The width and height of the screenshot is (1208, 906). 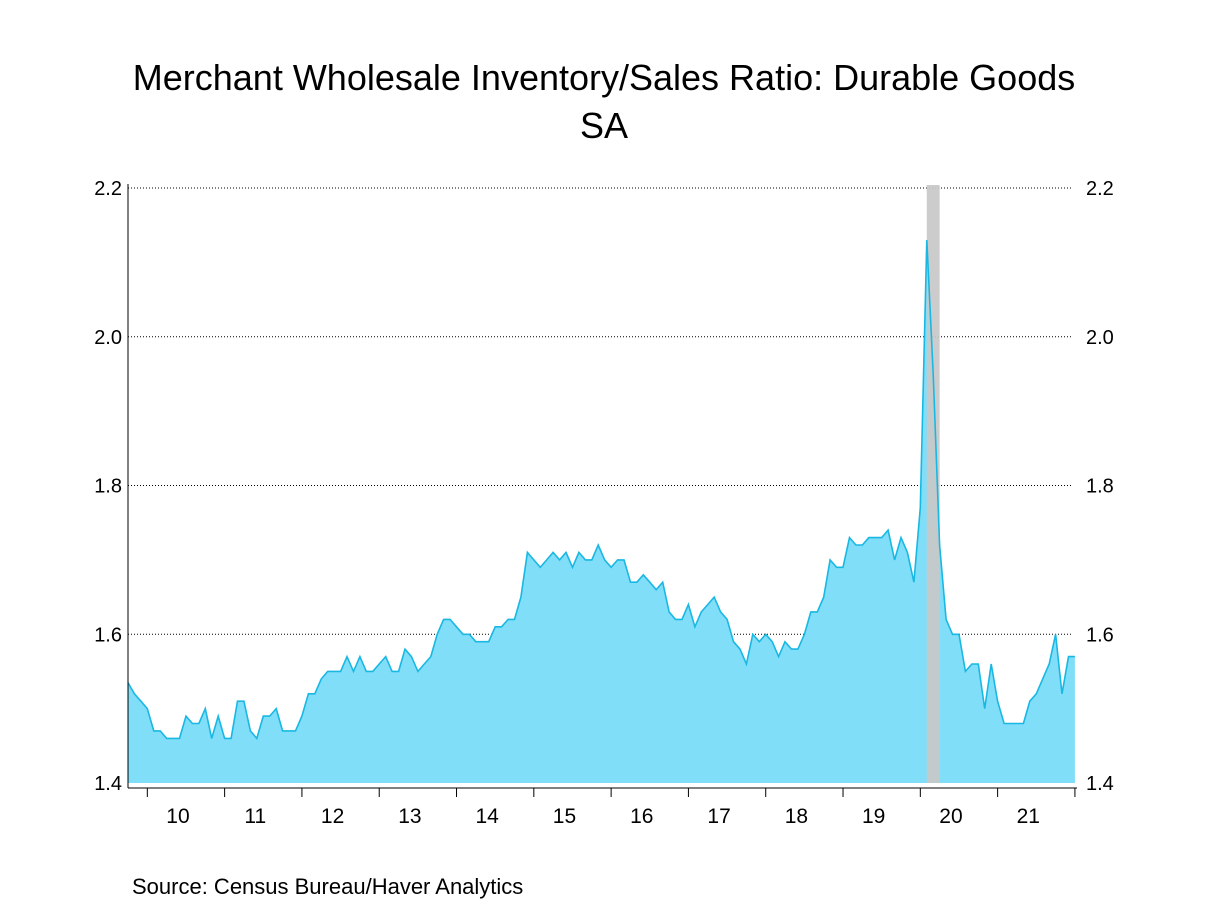 I want to click on x-tick-label: 17, so click(x=718, y=816).